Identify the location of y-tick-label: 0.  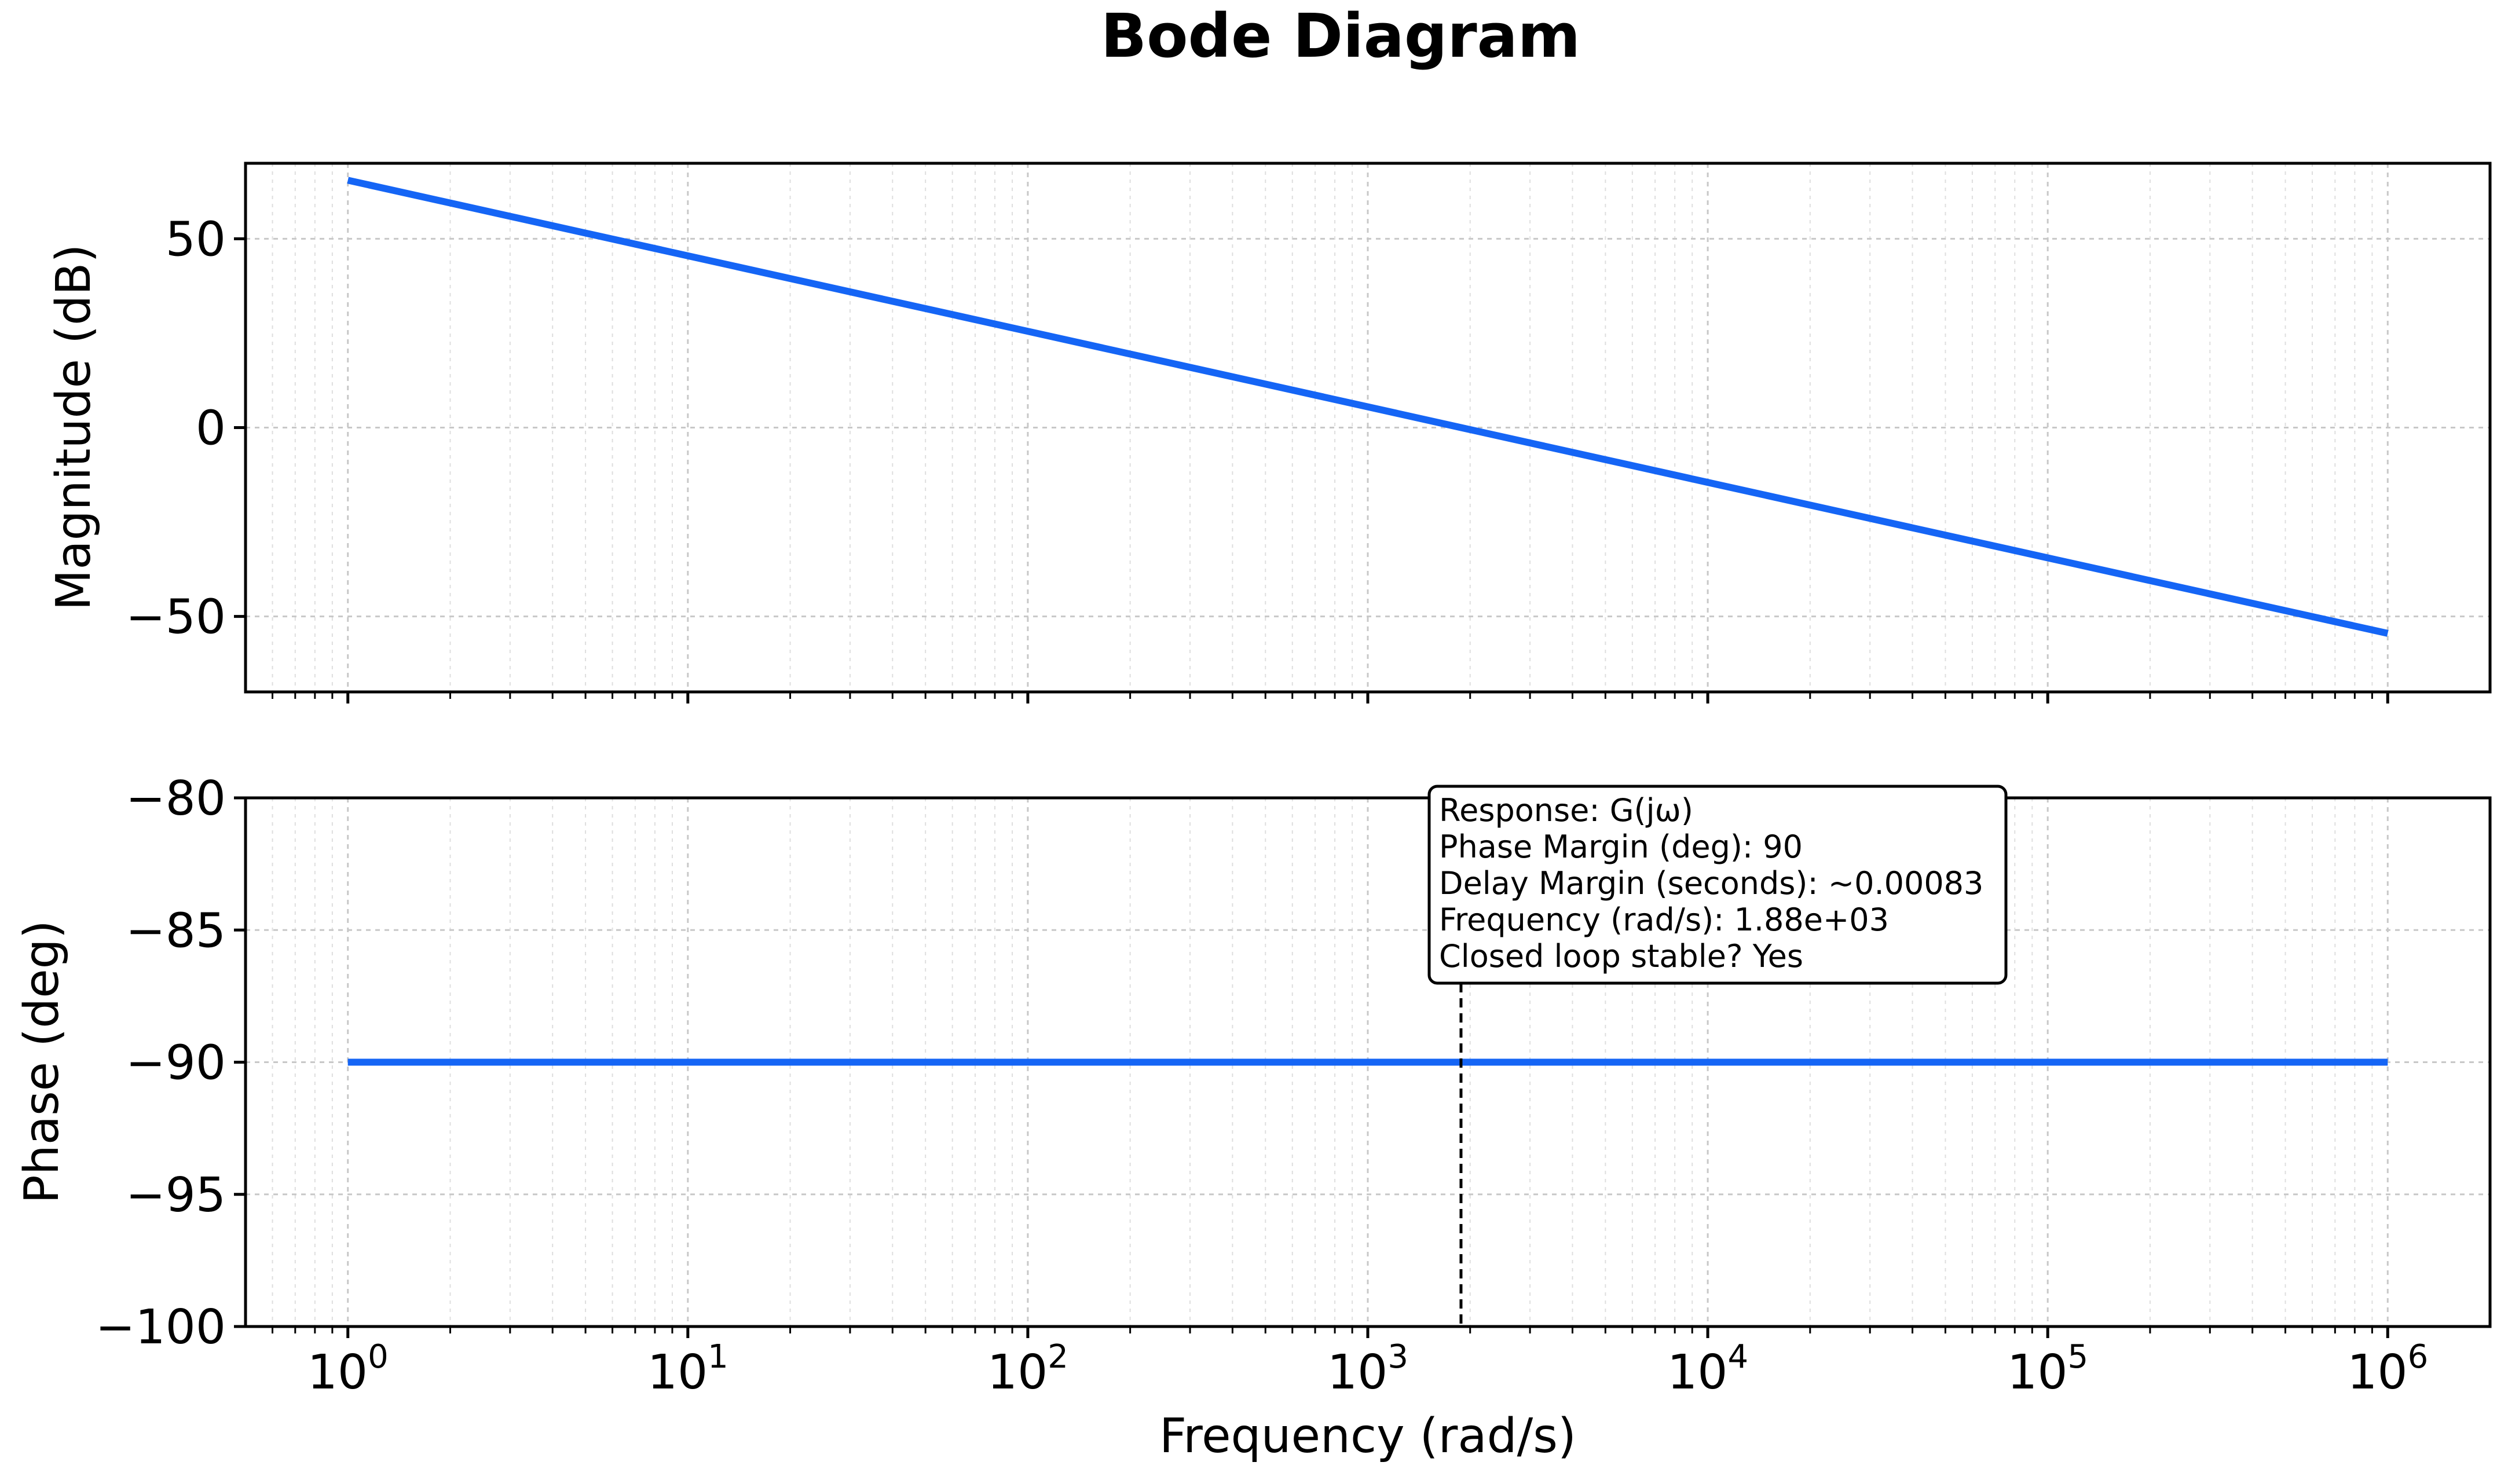
(211, 428).